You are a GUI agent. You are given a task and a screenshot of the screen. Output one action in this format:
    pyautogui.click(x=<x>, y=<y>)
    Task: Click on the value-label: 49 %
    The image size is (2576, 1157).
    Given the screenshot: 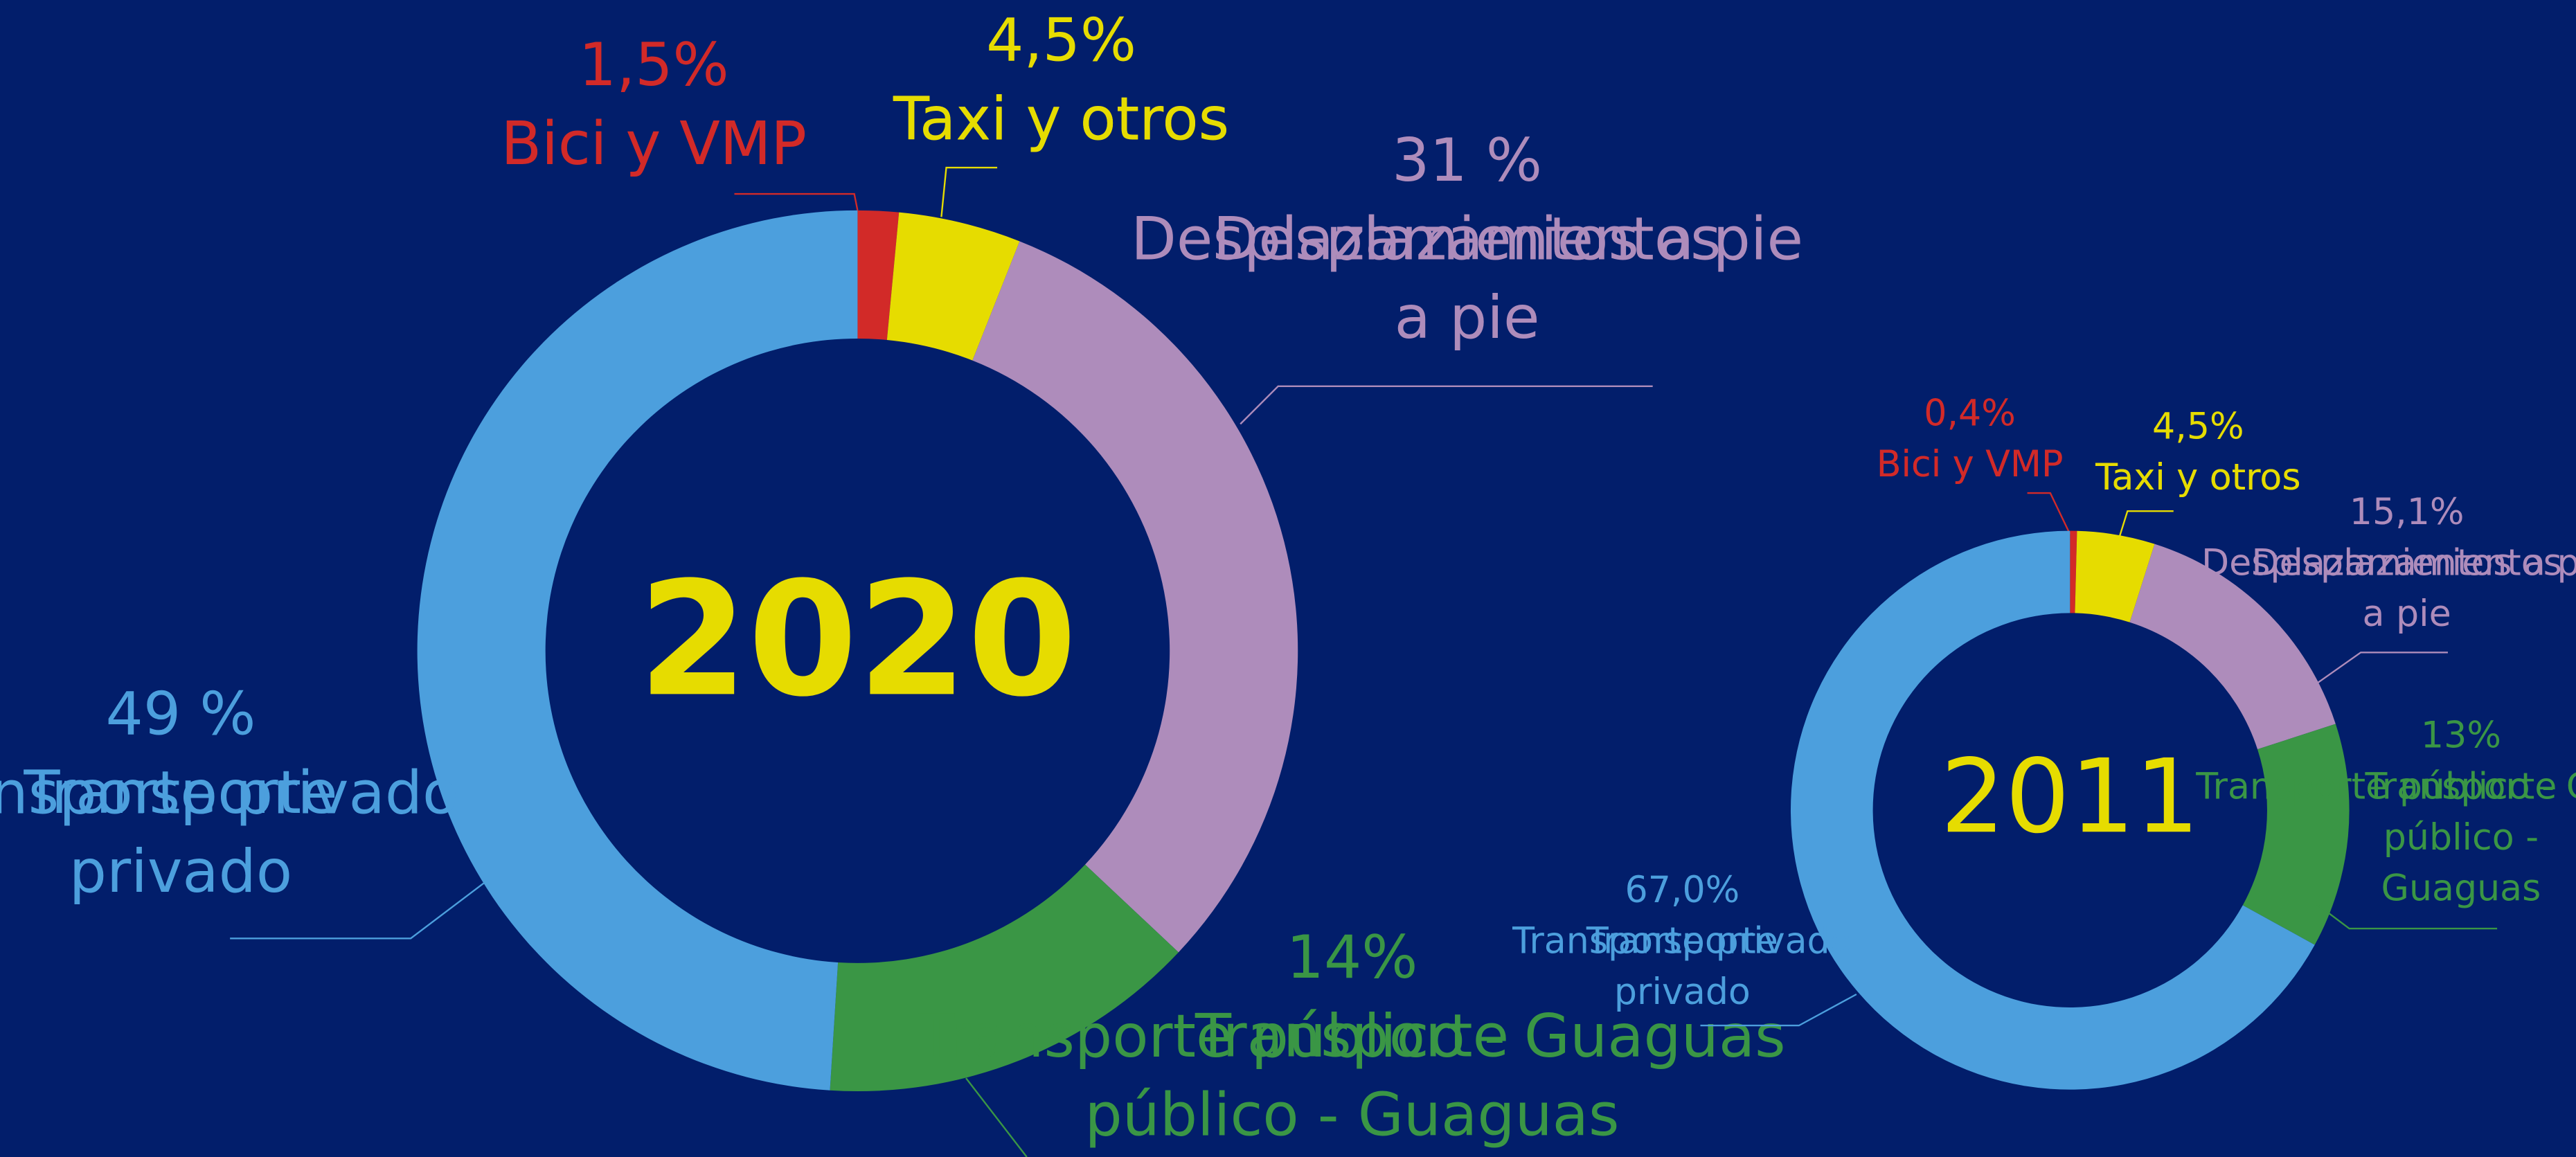 What is the action you would take?
    pyautogui.click(x=181, y=715)
    